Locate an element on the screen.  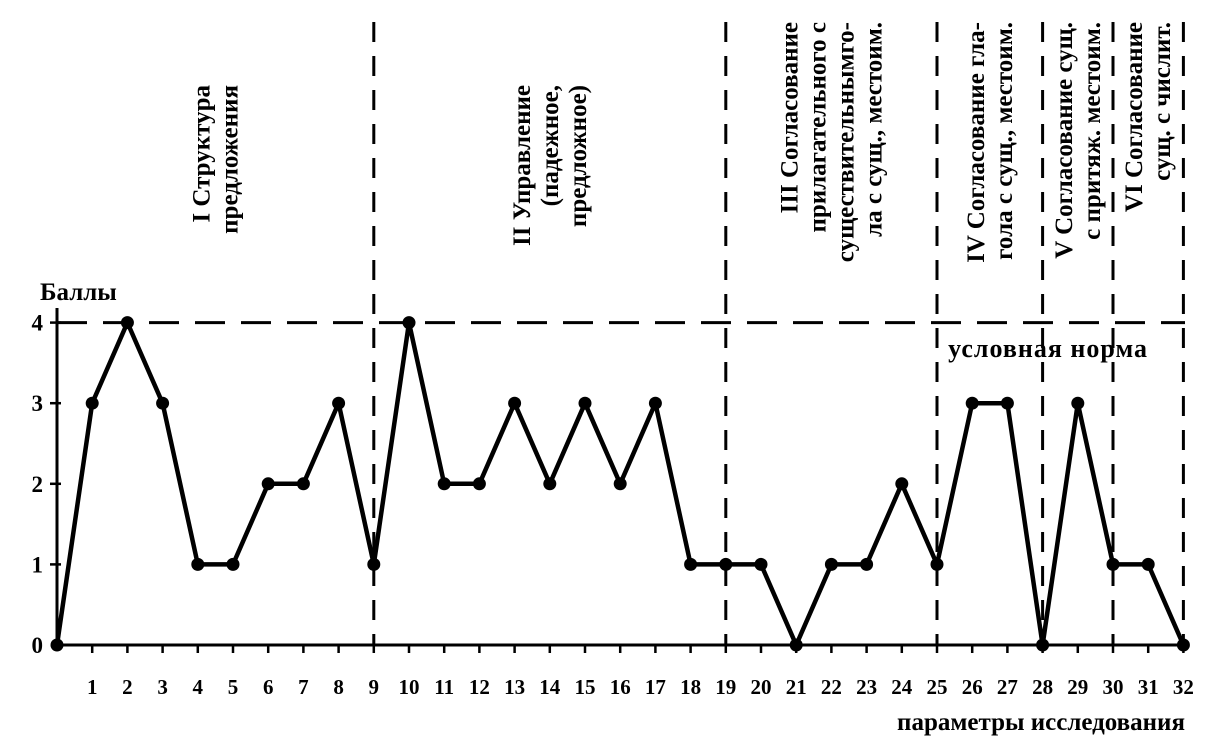
x-tick-label: 21 is located at coordinates (796, 687).